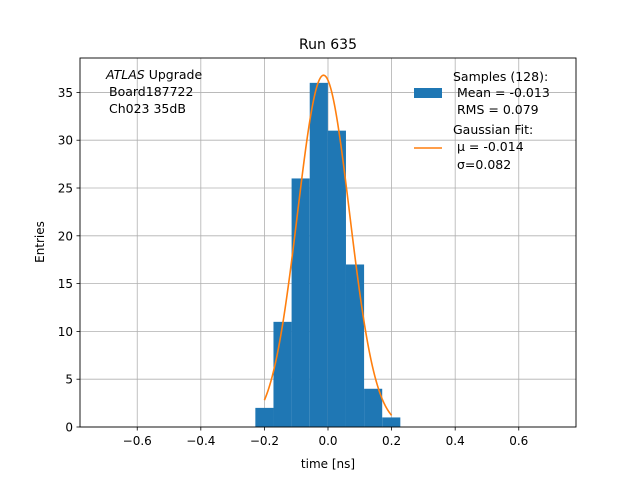  What do you see at coordinates (484, 164) in the screenshot?
I see `legend-fit-line-3: σ=0.082` at bounding box center [484, 164].